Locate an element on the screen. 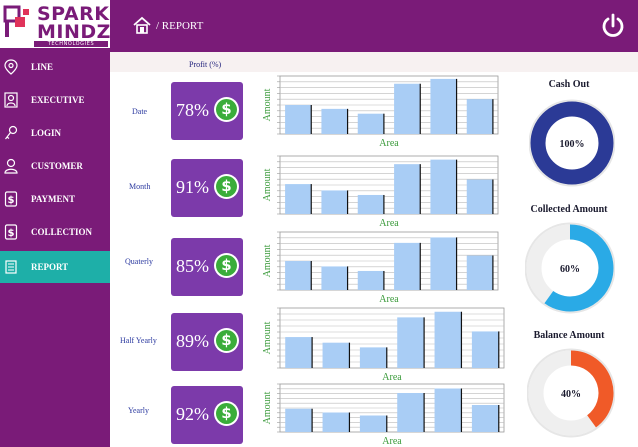 This screenshot has height=447, width=638. bar-chart-date: Area Amount is located at coordinates (380, 111).